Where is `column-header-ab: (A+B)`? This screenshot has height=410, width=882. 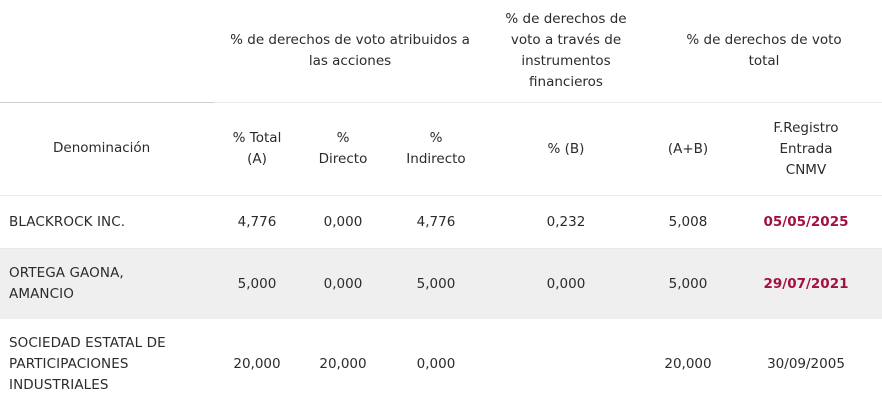
column-header-ab: (A+B) is located at coordinates (688, 149).